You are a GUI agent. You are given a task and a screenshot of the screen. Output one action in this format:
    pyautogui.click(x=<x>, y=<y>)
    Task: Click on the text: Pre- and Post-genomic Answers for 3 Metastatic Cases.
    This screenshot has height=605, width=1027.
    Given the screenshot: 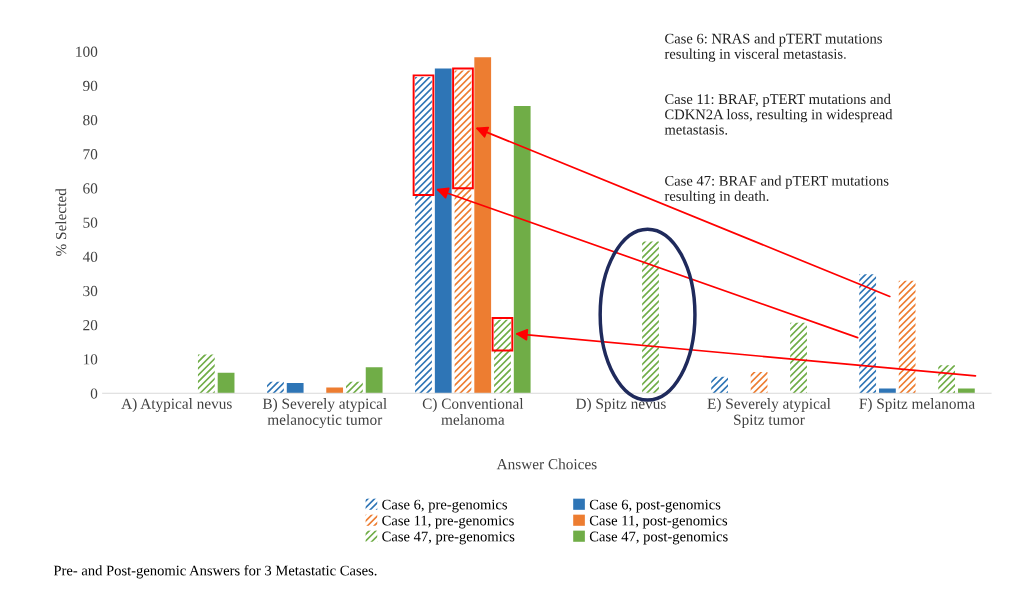 What is the action you would take?
    pyautogui.click(x=215, y=572)
    